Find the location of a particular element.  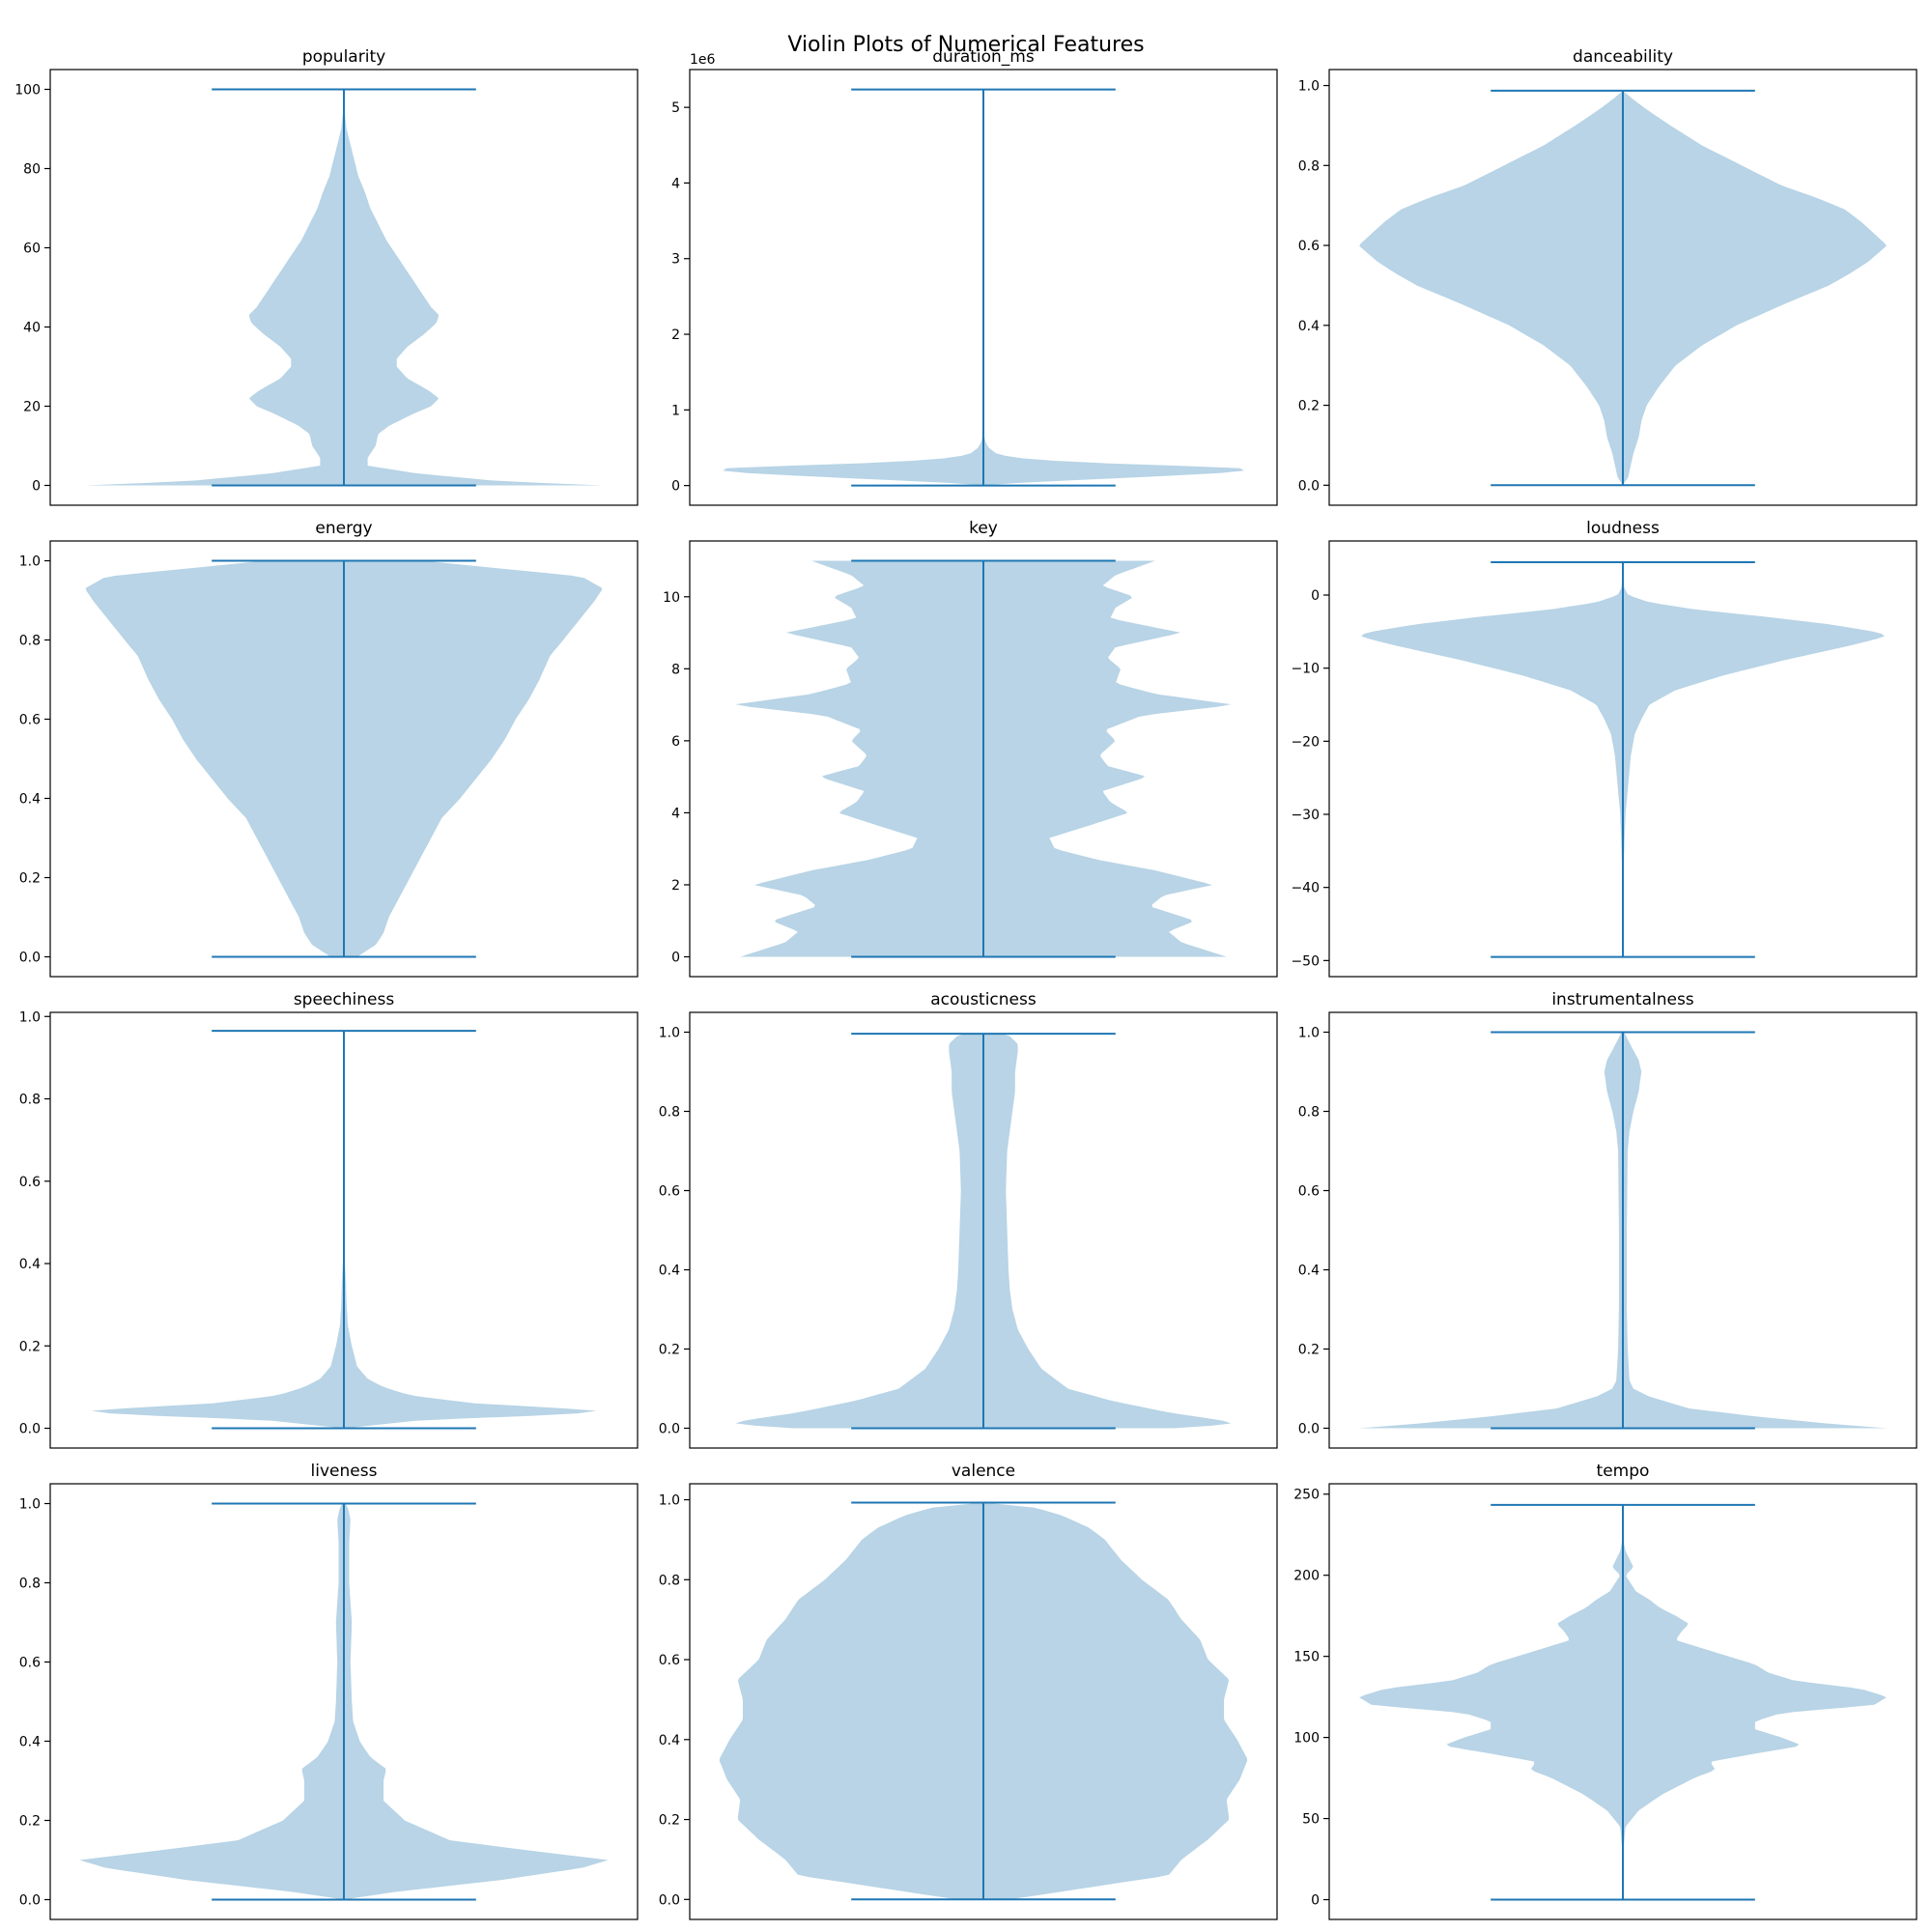

subplot-title-energy: energy is located at coordinates (343, 528).